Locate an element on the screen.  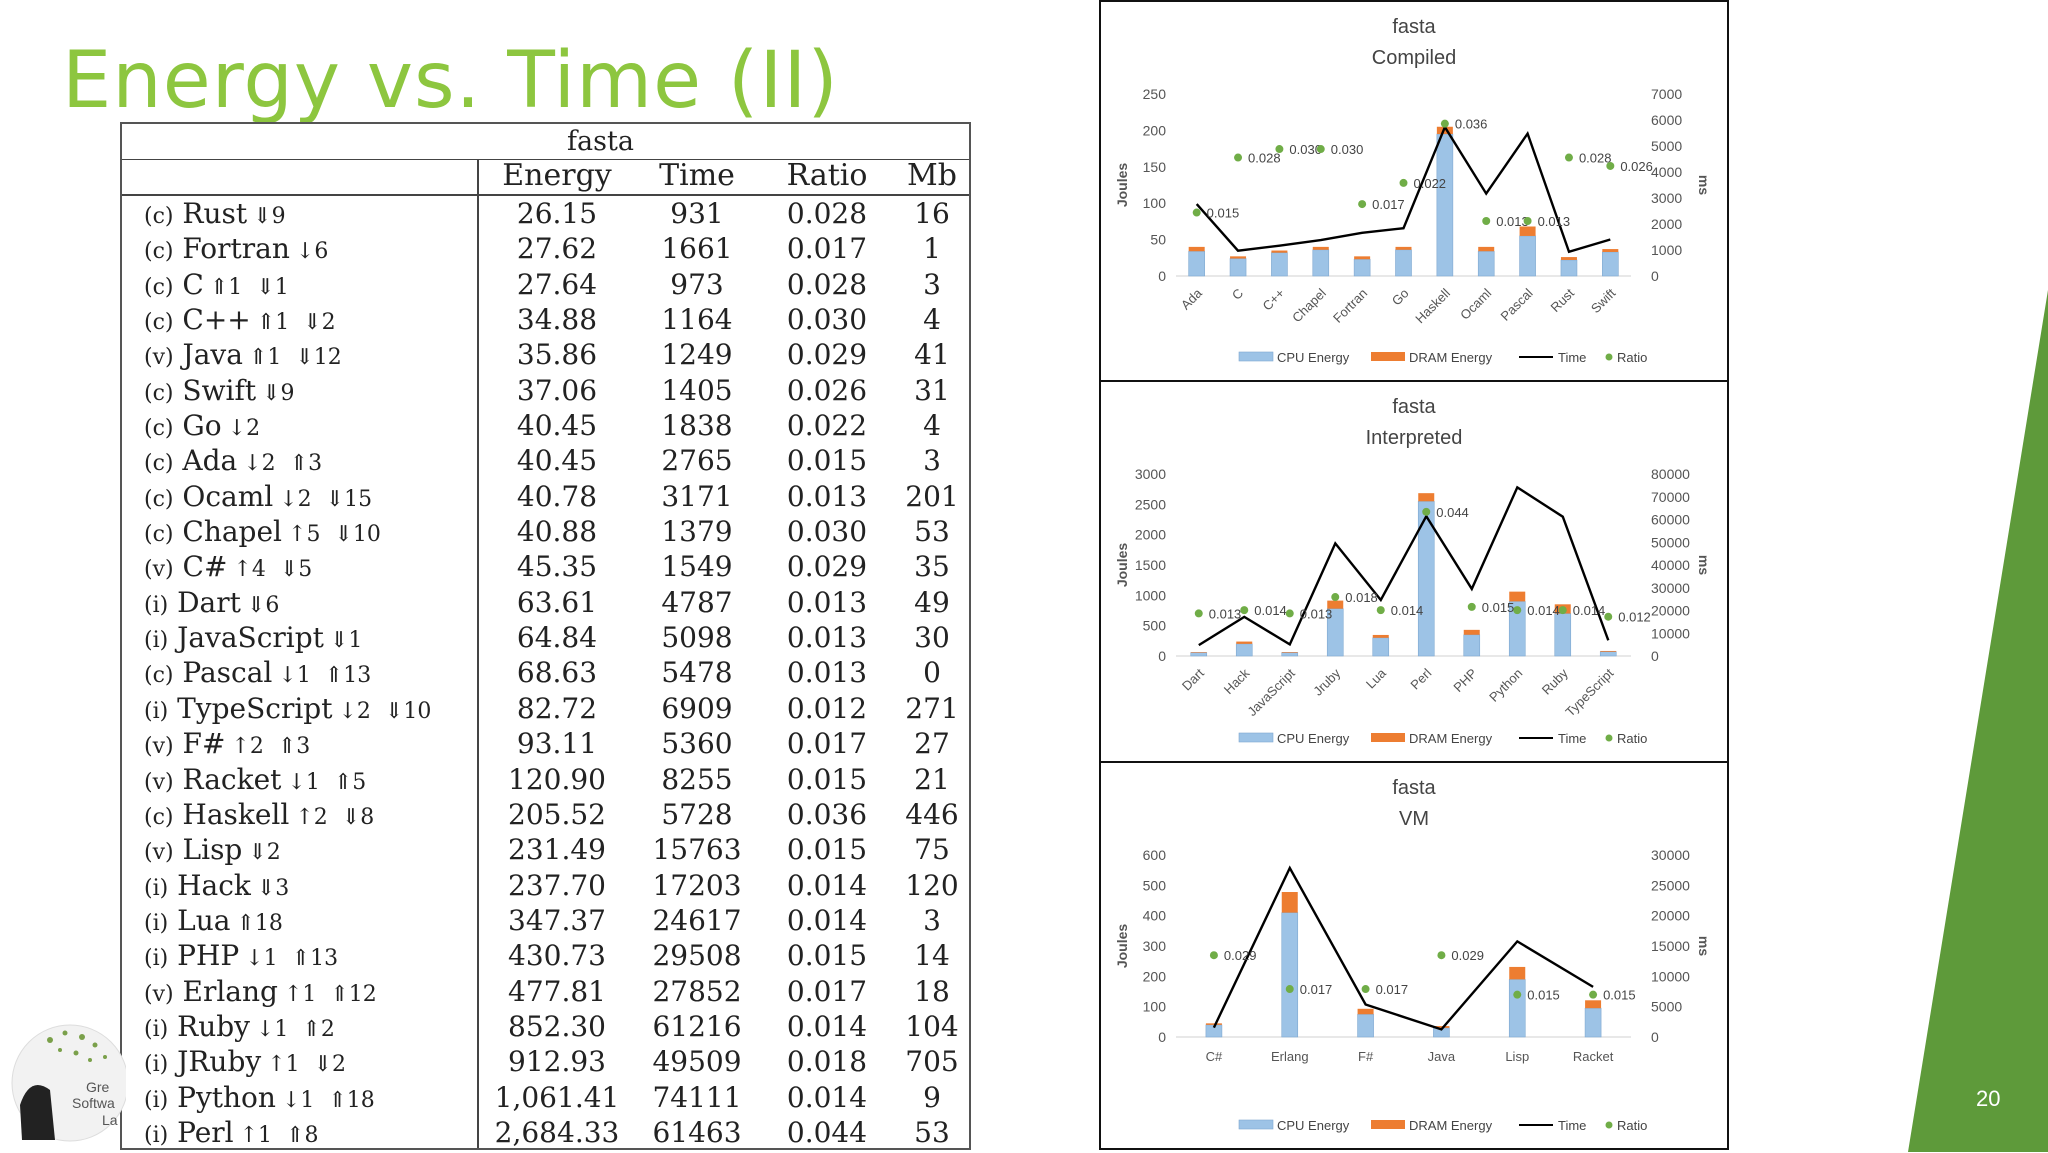
language-cell: (c) Swift ⇓9 is located at coordinates (219, 392).